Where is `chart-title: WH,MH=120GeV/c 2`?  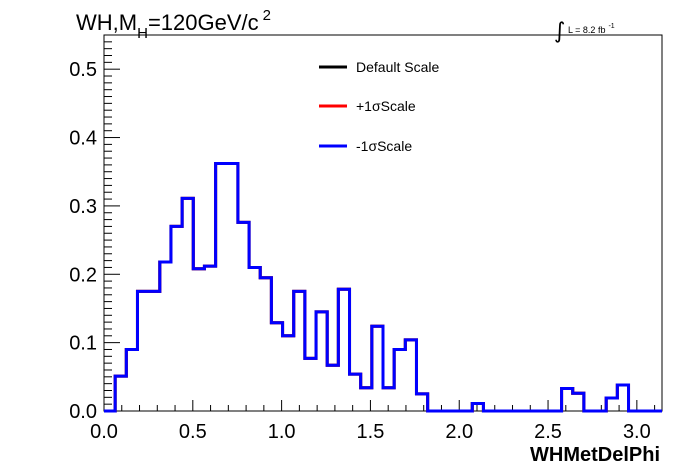 chart-title: WH,MH=120GeV/c 2 is located at coordinates (173, 24).